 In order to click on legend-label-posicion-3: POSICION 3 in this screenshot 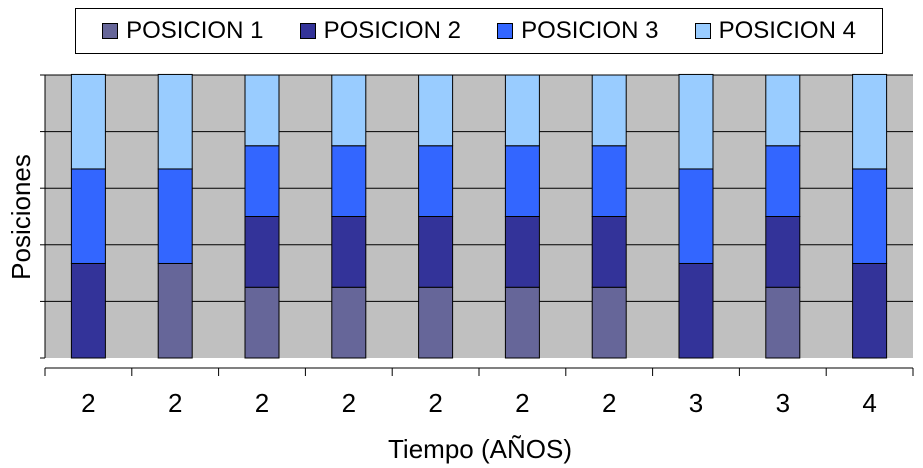, I will do `click(590, 30)`.